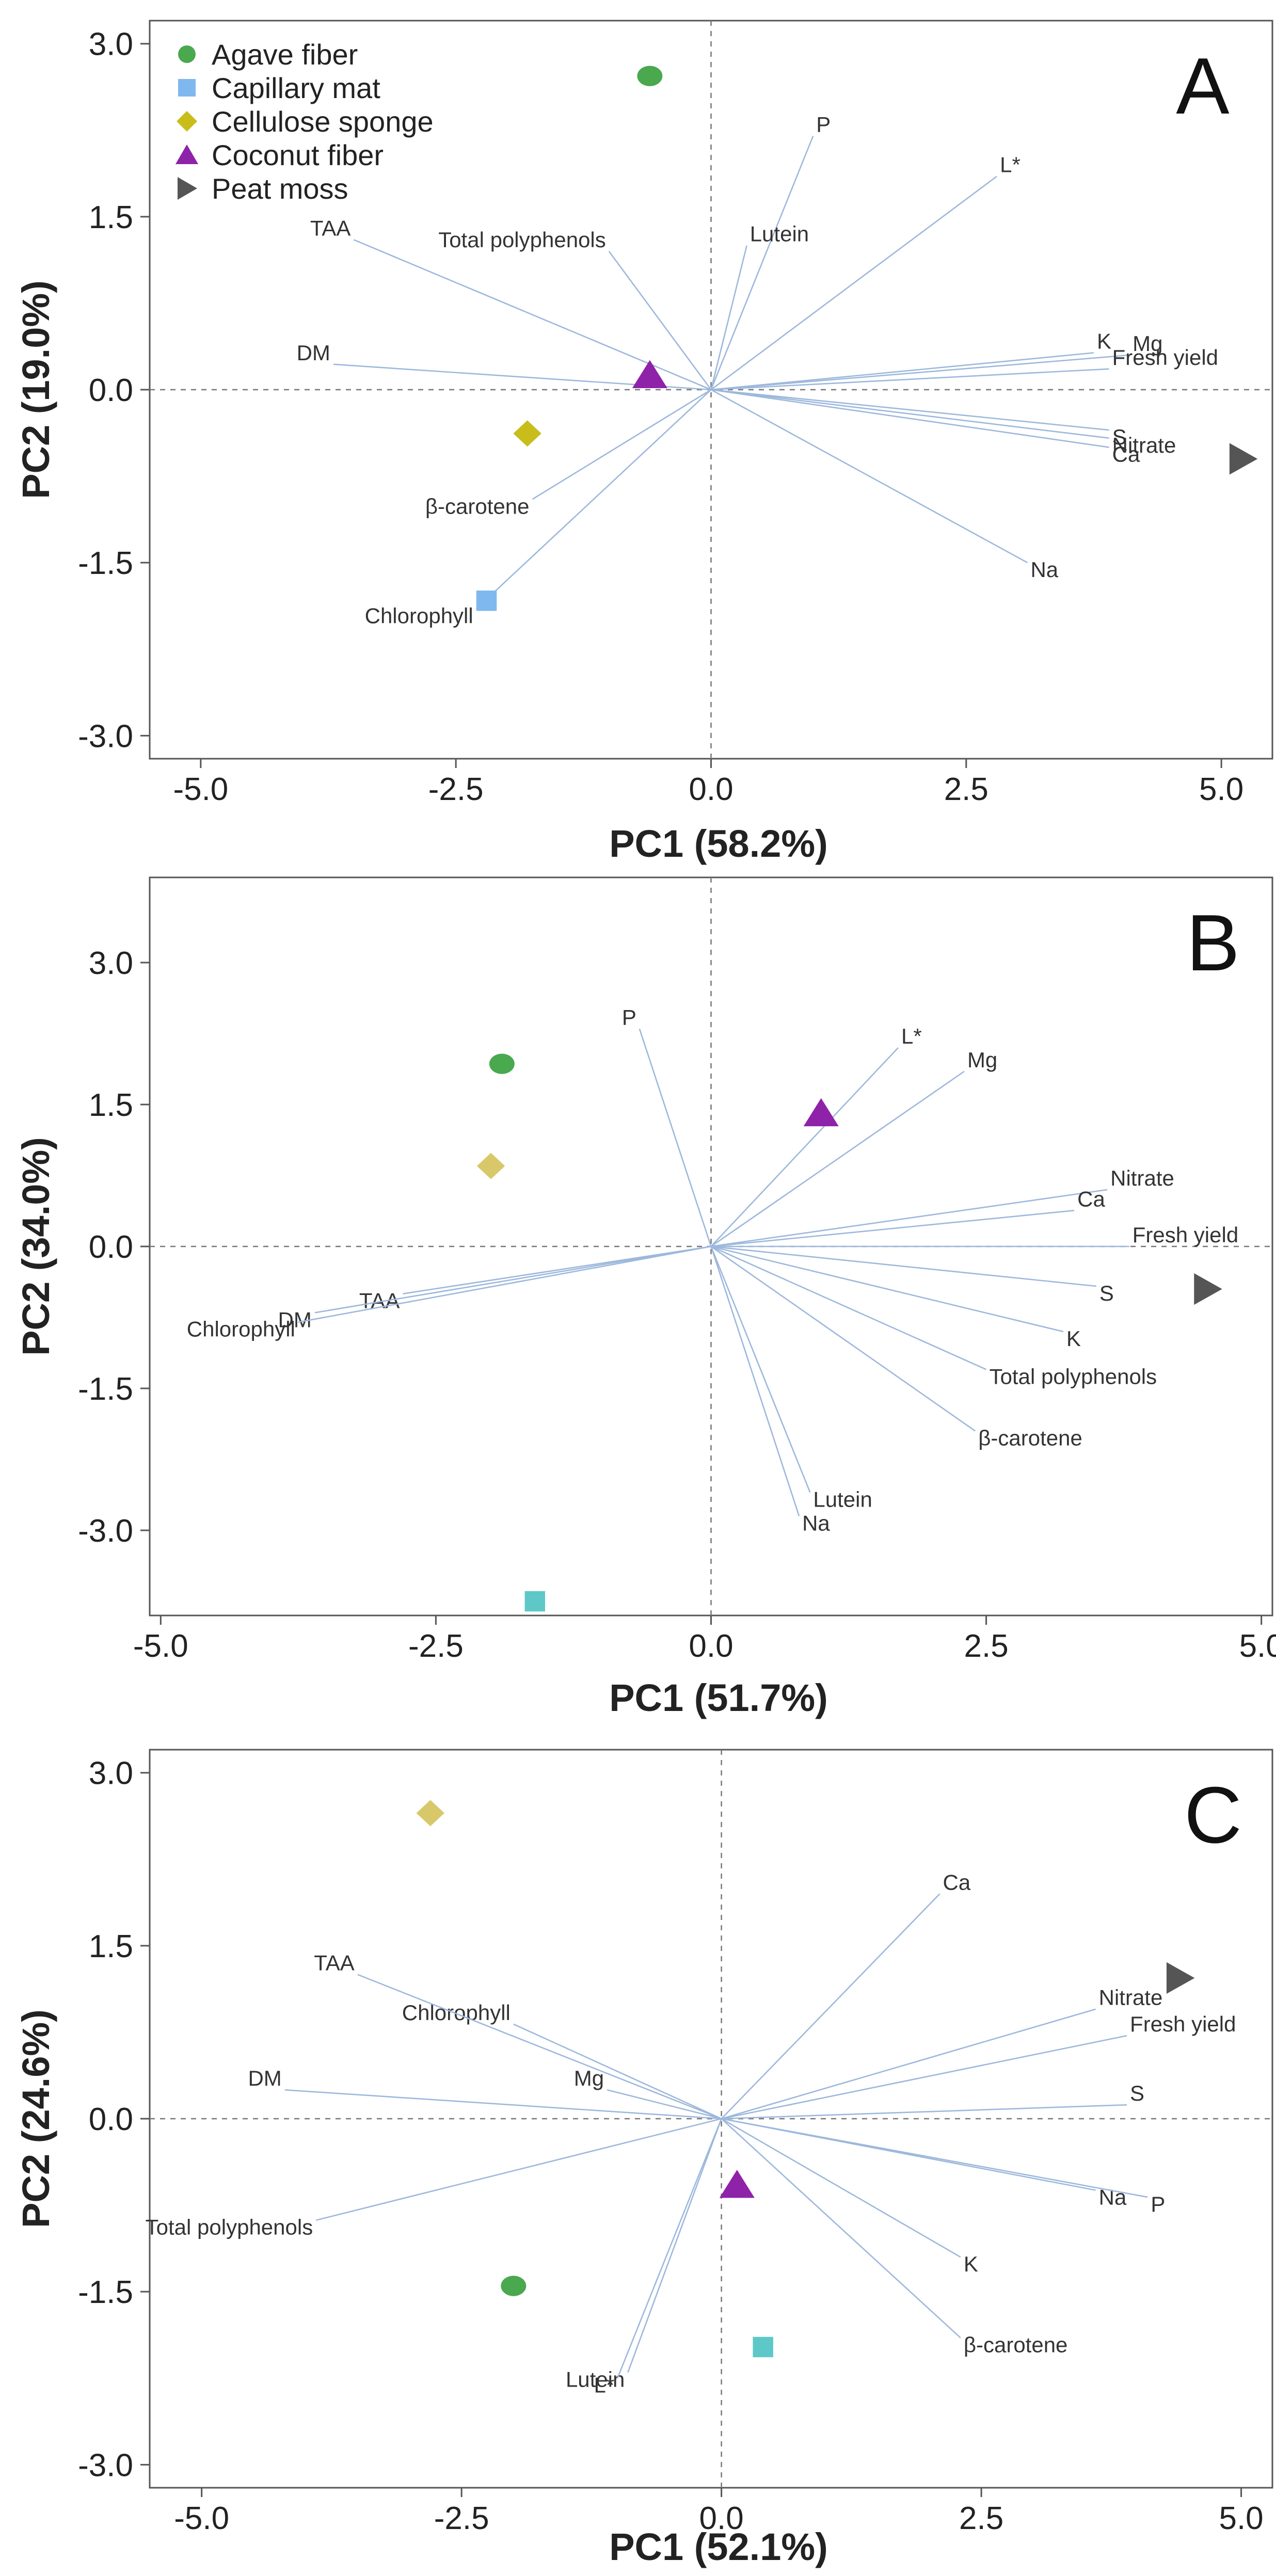 The width and height of the screenshot is (1276, 2576). I want to click on legend-item-coconut-fiber: Coconut fiber, so click(280, 155).